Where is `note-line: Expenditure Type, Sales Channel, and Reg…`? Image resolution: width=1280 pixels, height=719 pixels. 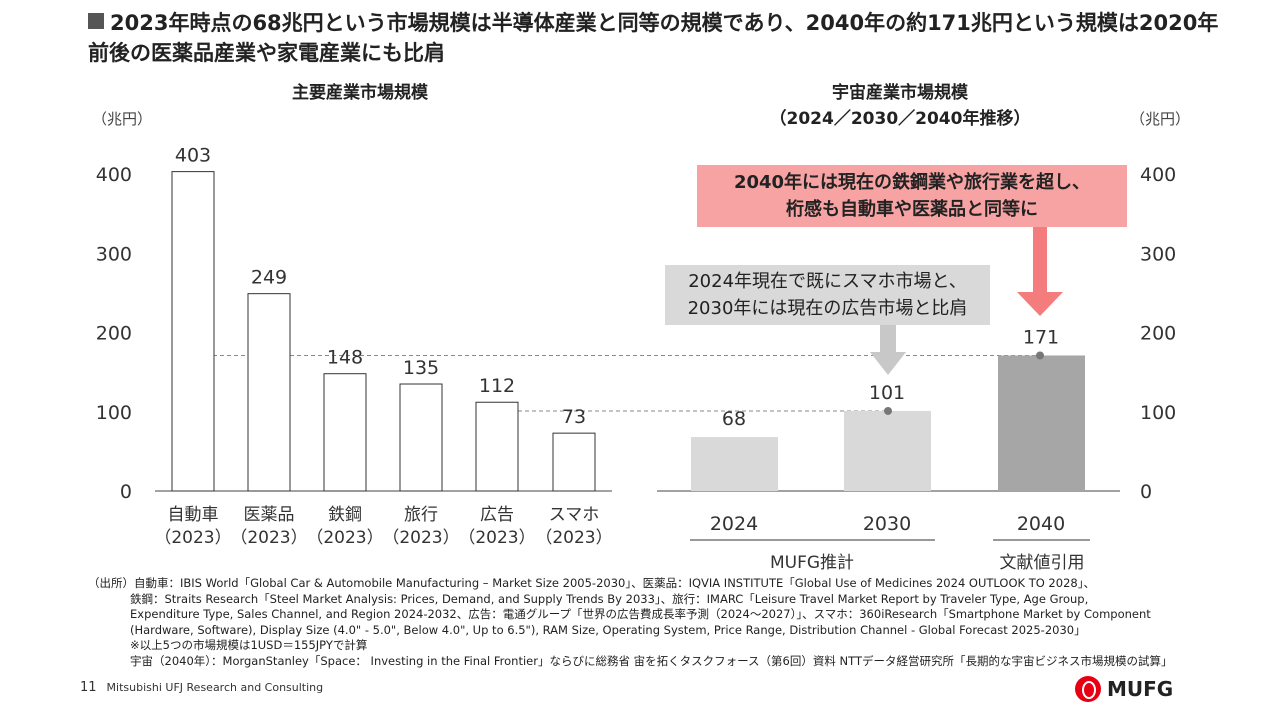
note-line: Expenditure Type, Sales Channel, and Reg… is located at coordinates (640, 614).